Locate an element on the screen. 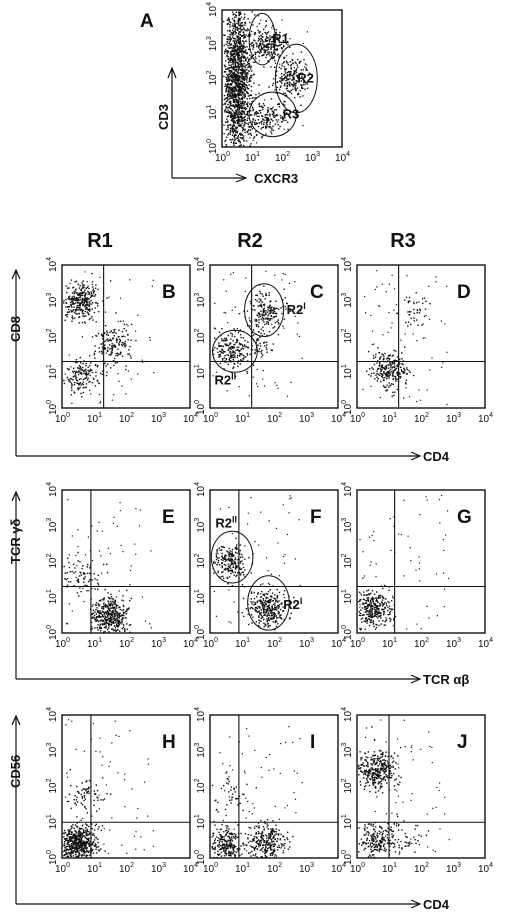  y-tick-exponent: 3 is located at coordinates (49, 295).